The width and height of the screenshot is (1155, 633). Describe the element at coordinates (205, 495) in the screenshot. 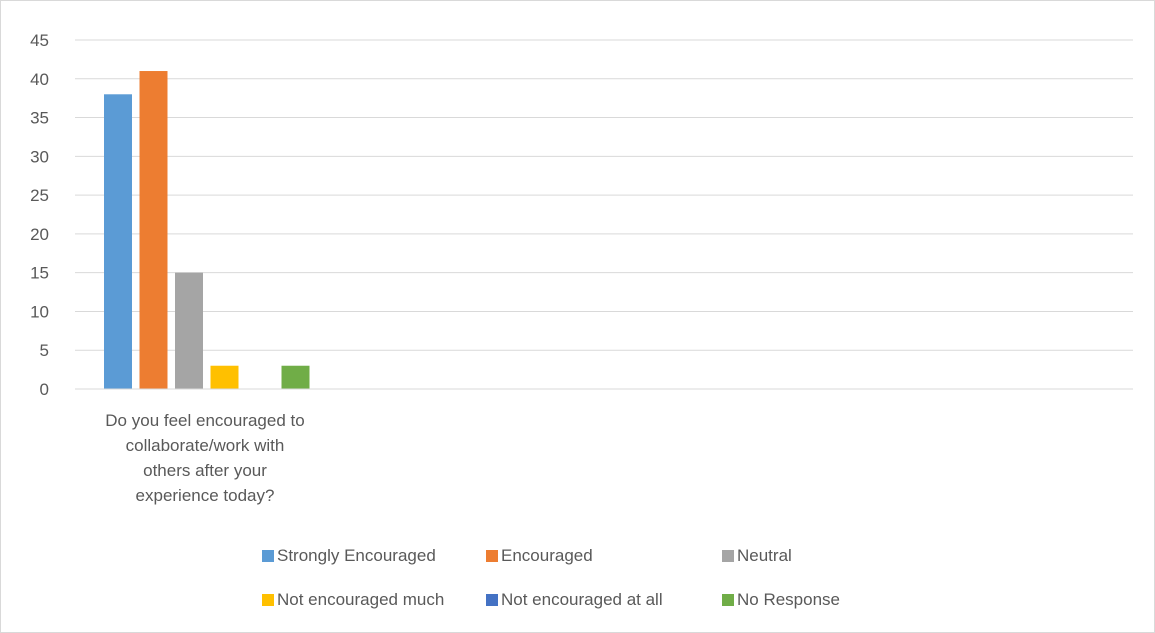

I see `category-label-line: experience today?` at that location.